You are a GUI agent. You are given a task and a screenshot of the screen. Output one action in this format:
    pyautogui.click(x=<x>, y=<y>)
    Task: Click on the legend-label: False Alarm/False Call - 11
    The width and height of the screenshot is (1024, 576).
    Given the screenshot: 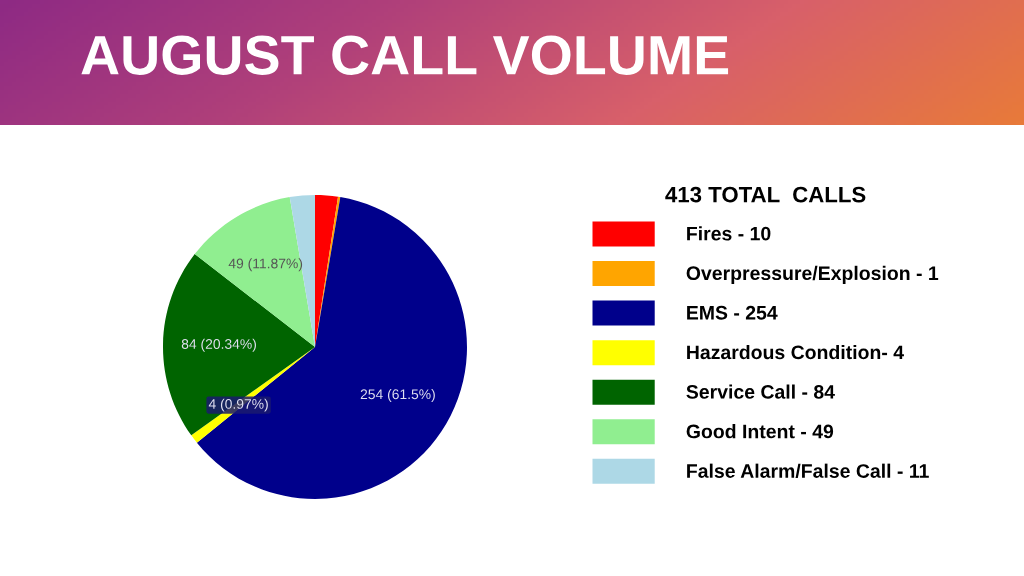 What is the action you would take?
    pyautogui.click(x=808, y=471)
    